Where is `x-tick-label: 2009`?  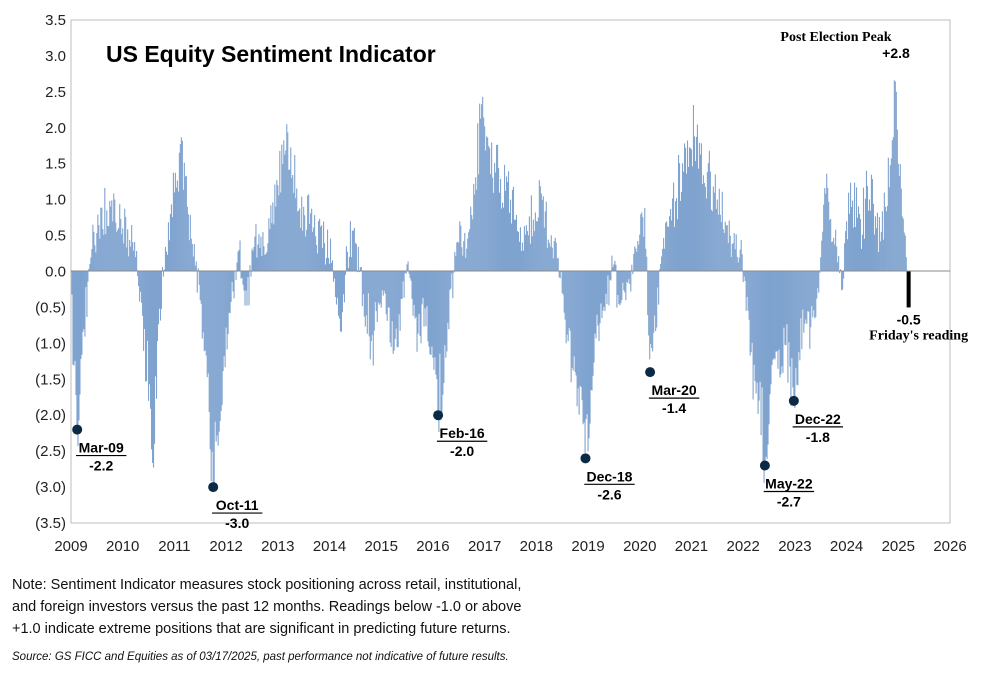
x-tick-label: 2009 is located at coordinates (70, 546).